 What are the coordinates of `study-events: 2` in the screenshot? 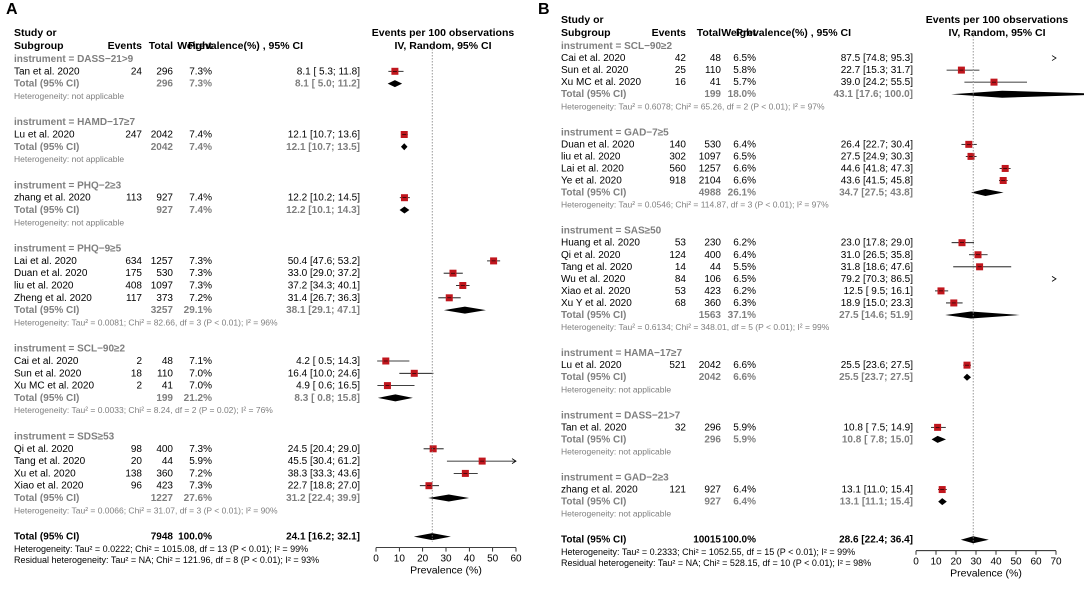 It's located at (139, 361).